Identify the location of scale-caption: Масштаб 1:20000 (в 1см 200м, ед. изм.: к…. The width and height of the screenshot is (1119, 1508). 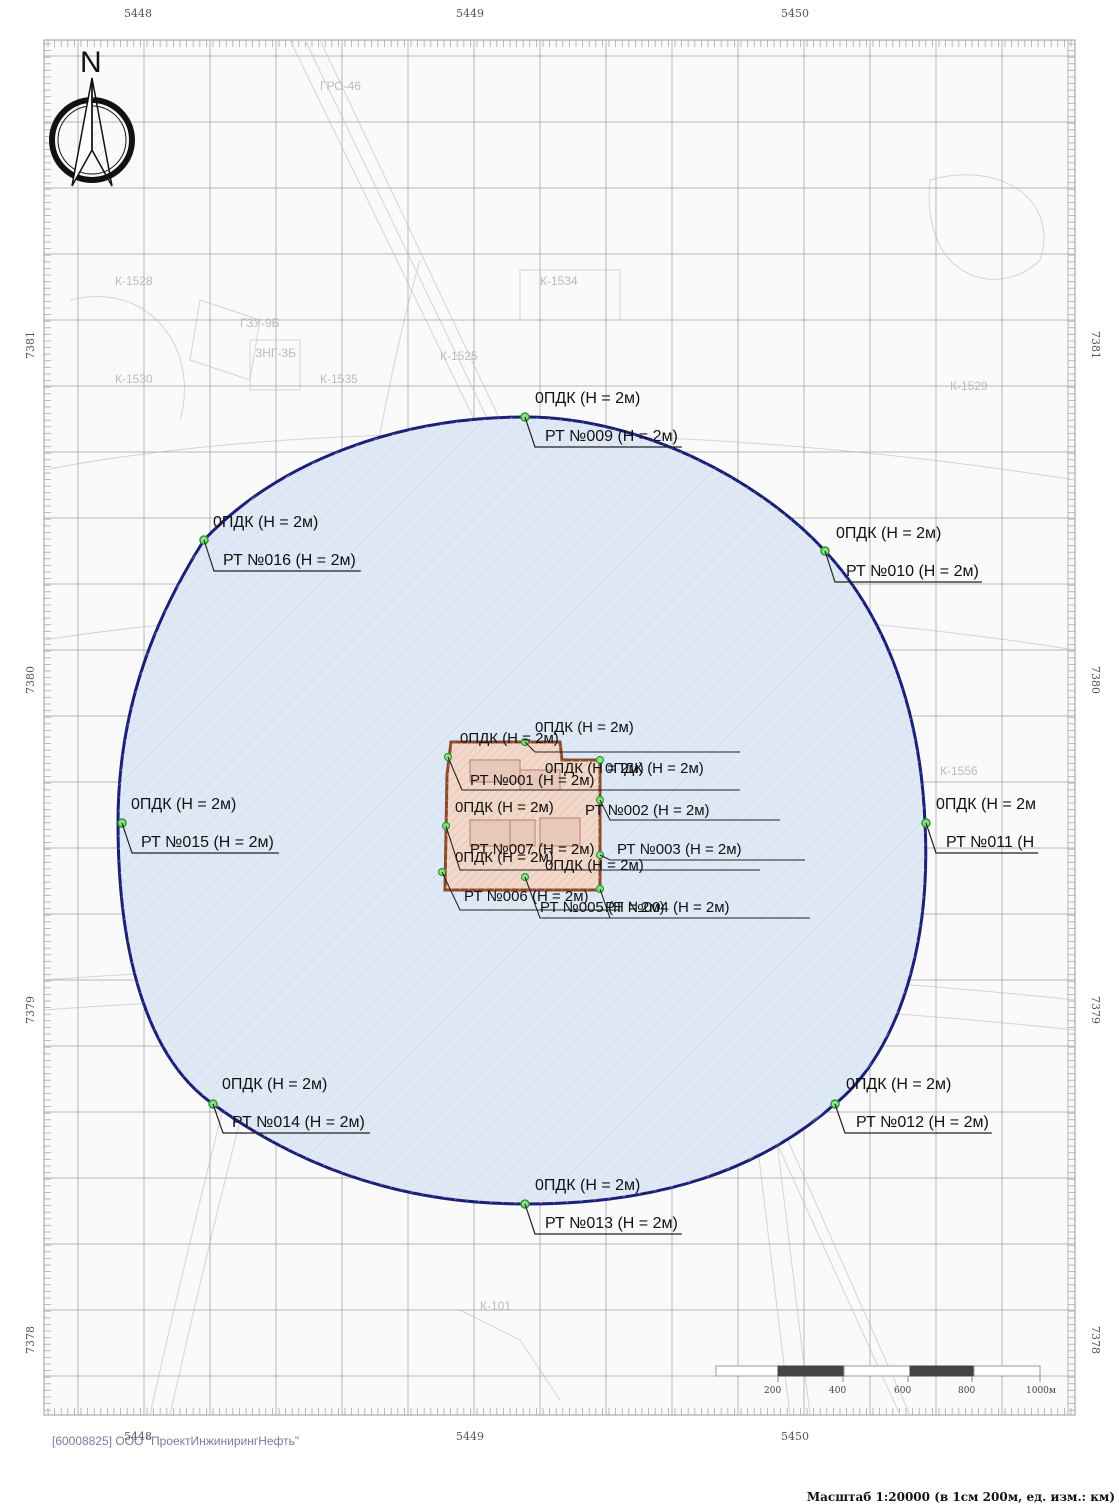
(960, 1497).